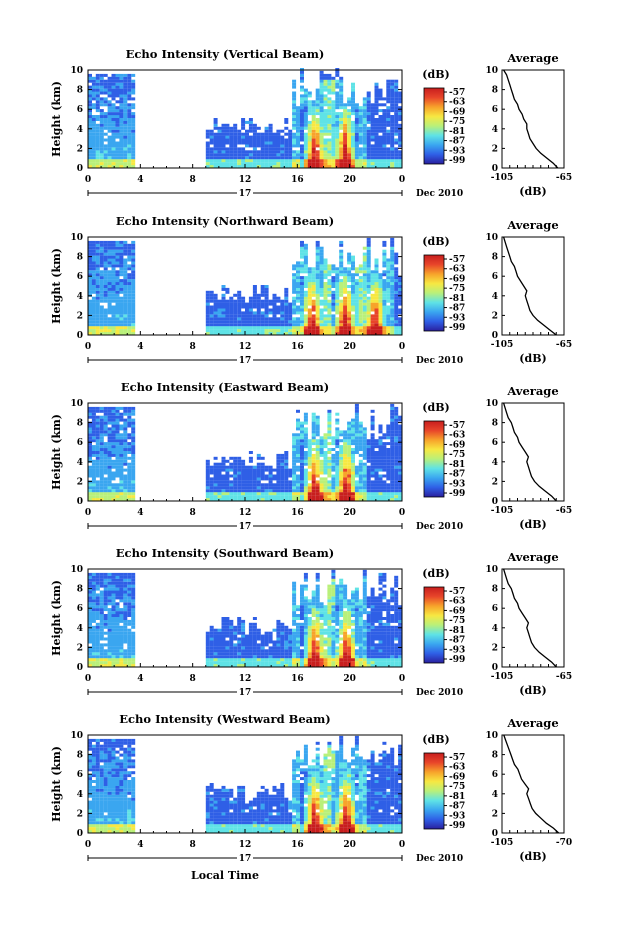 The width and height of the screenshot is (618, 929). I want to click on x-tick-label: 20, so click(349, 180).